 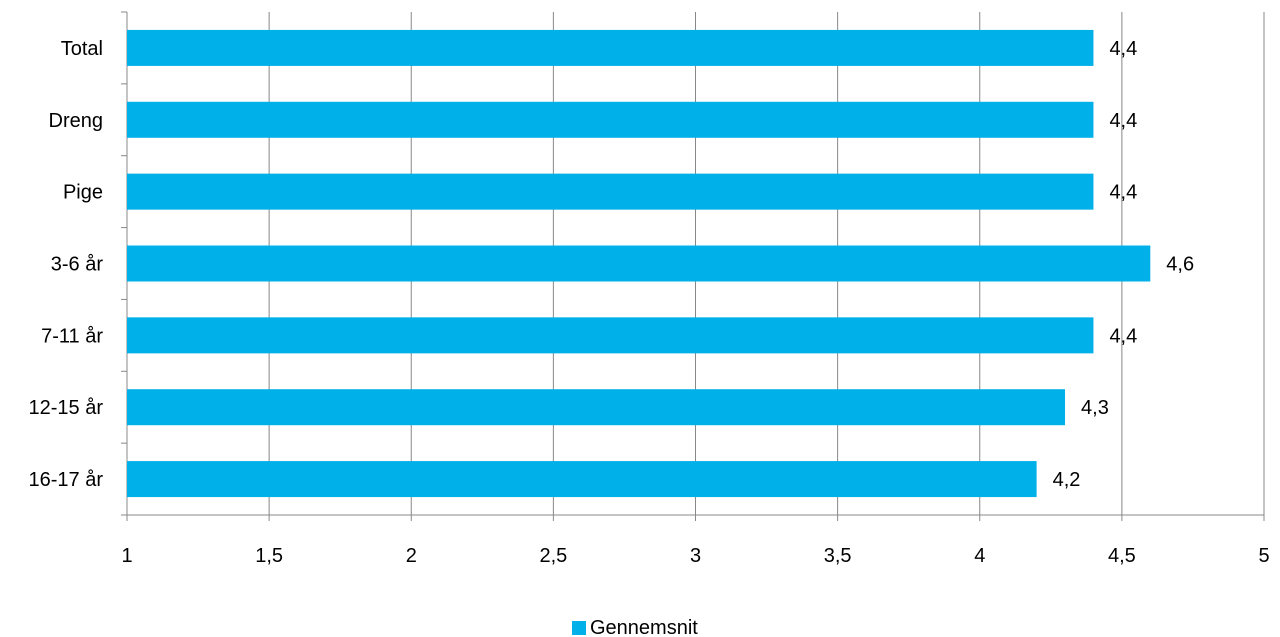 What do you see at coordinates (1095, 408) in the screenshot?
I see `data-label: 4,3` at bounding box center [1095, 408].